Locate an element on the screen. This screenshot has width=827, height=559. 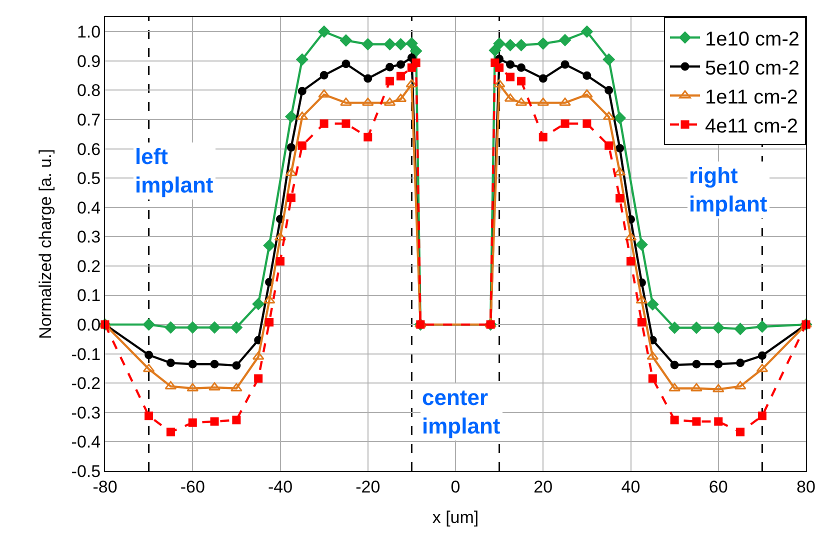
y-tick-label: 0.4 is located at coordinates (88, 208).